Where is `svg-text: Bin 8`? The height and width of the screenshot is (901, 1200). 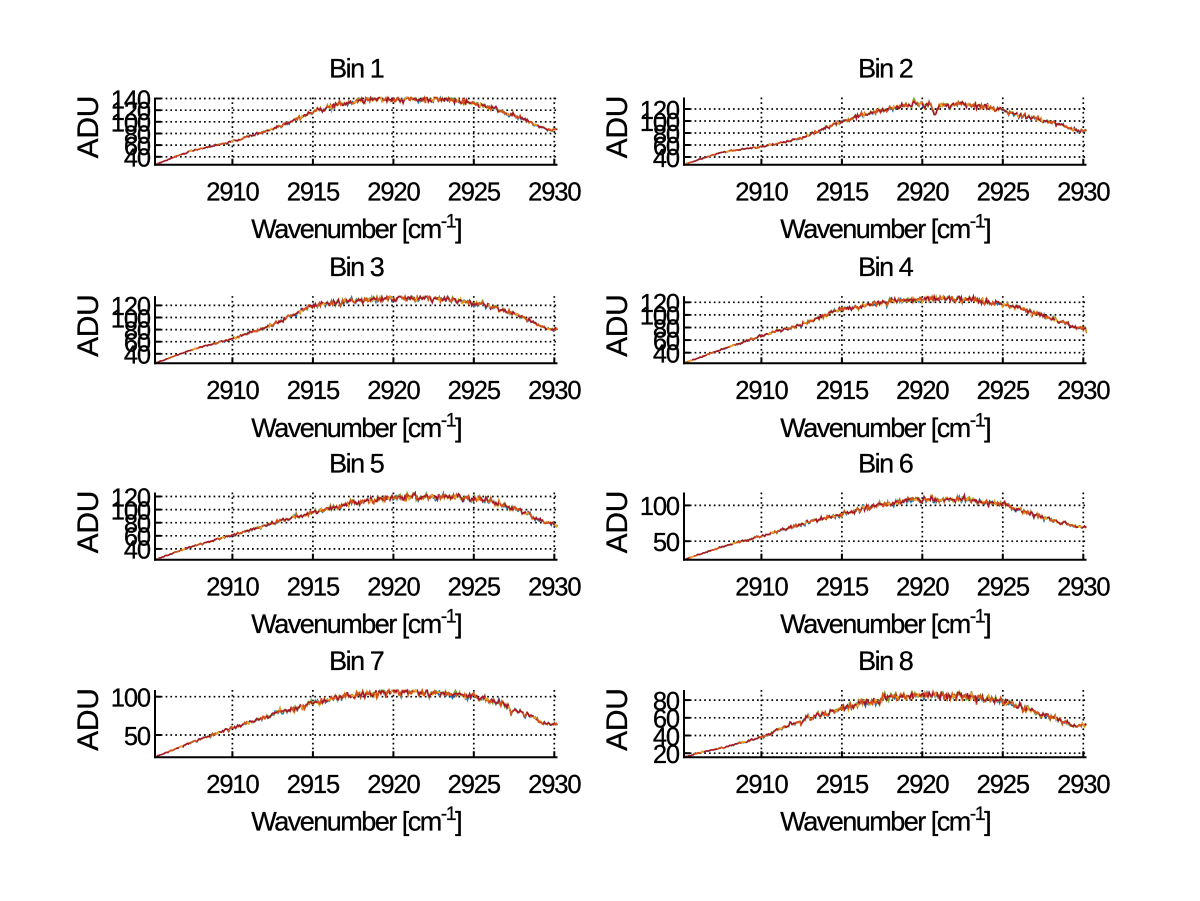 svg-text: Bin 8 is located at coordinates (885, 661).